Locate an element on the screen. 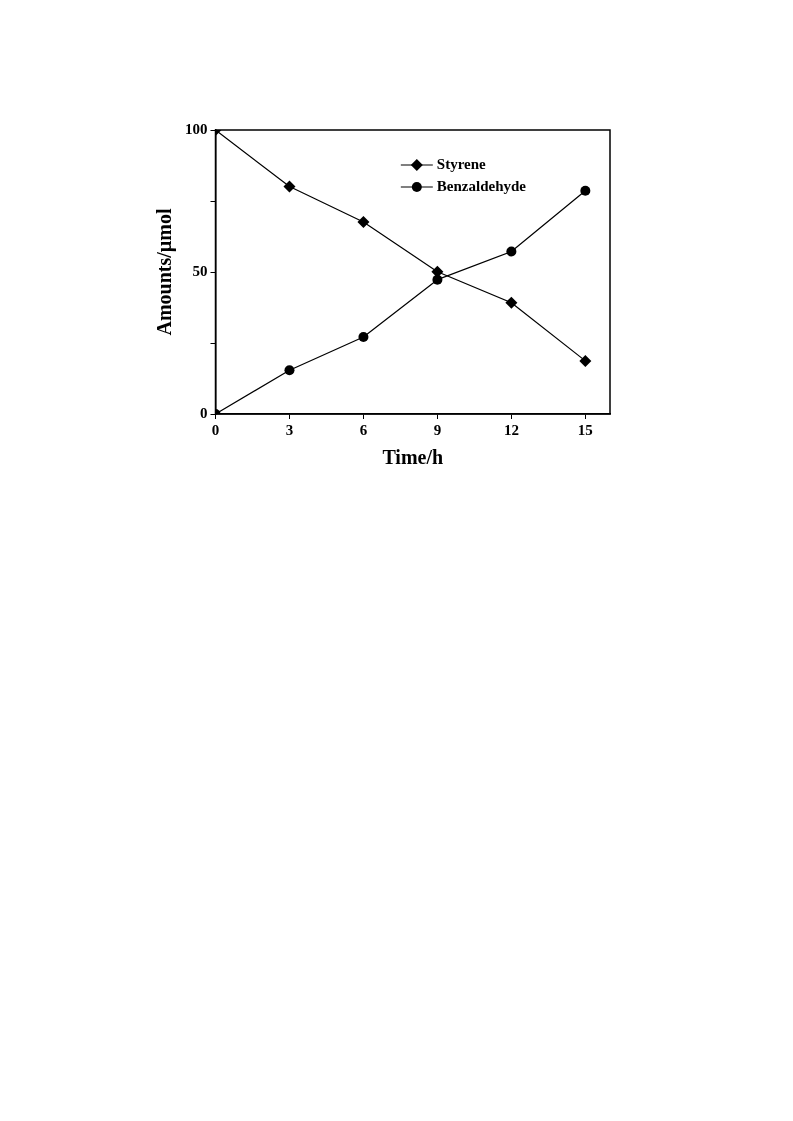 This screenshot has height=1121, width=793. legend-label: Styrene is located at coordinates (461, 163).